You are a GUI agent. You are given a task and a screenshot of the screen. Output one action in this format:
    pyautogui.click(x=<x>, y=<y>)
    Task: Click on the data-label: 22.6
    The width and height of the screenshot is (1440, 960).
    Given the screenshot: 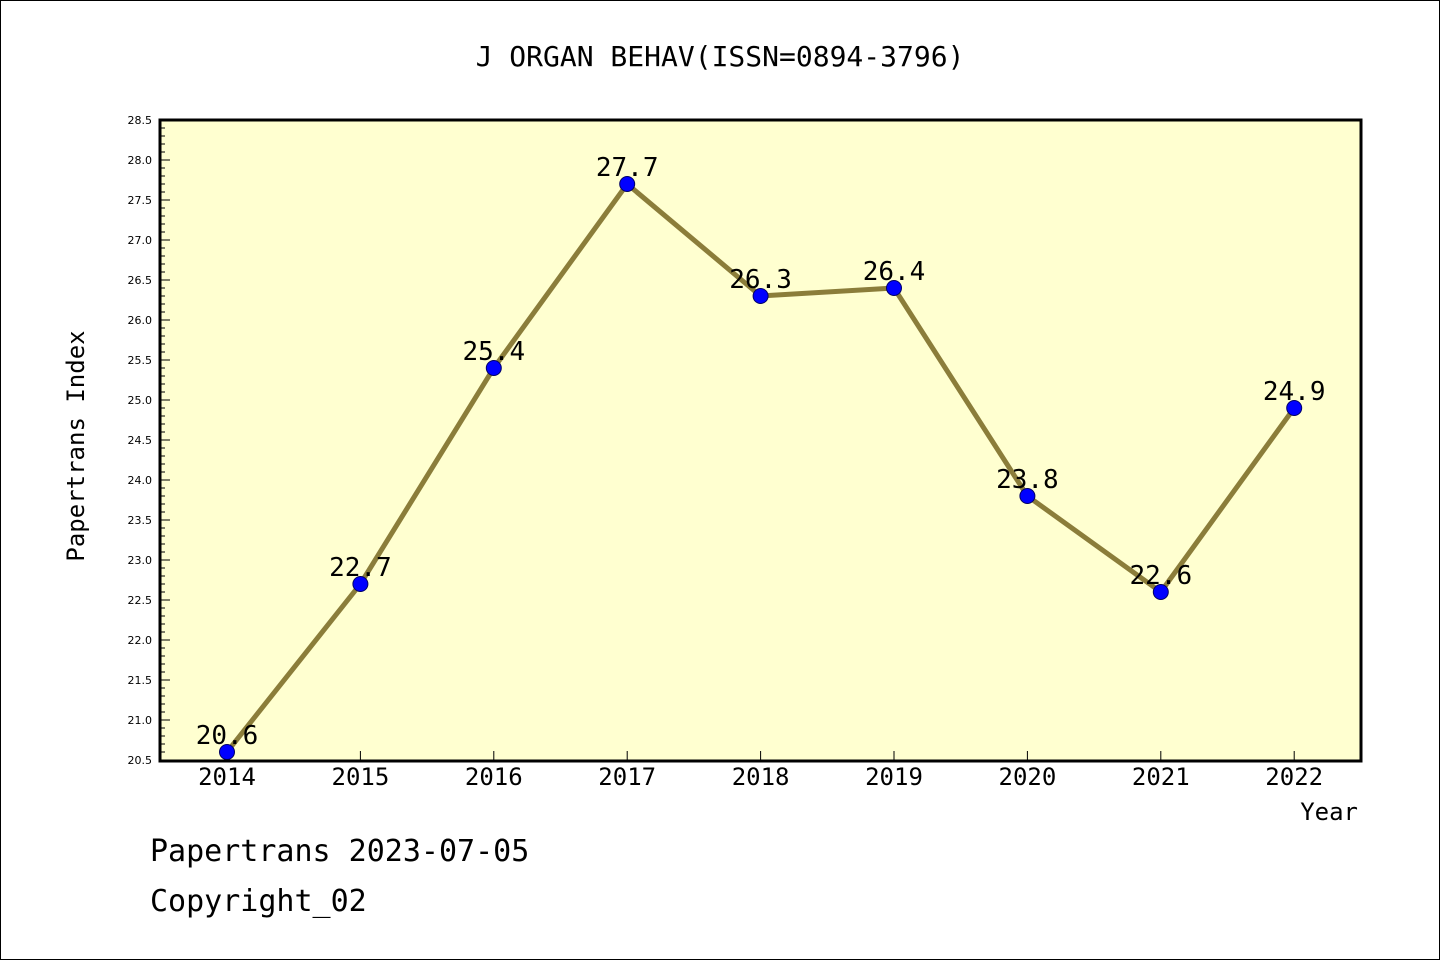 What is the action you would take?
    pyautogui.click(x=1160, y=576)
    